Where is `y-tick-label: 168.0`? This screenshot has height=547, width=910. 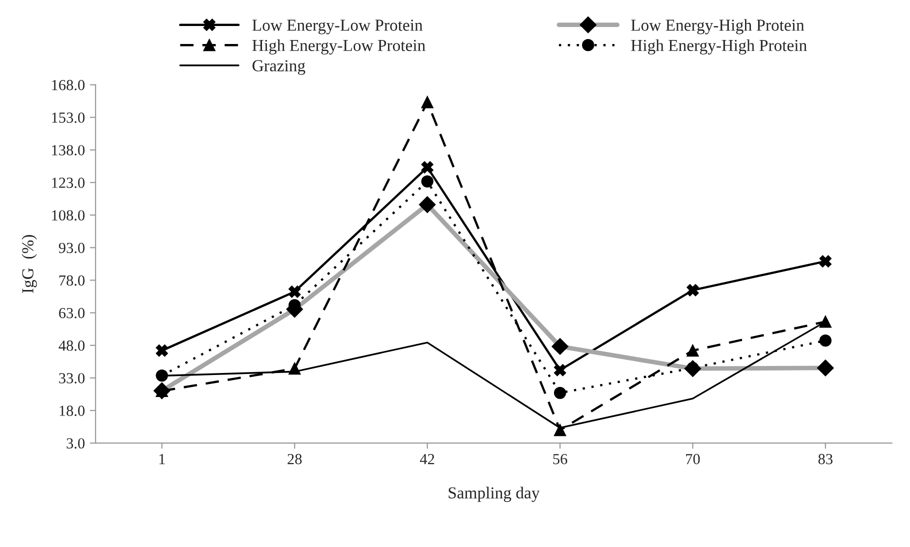 y-tick-label: 168.0 is located at coordinates (68, 85).